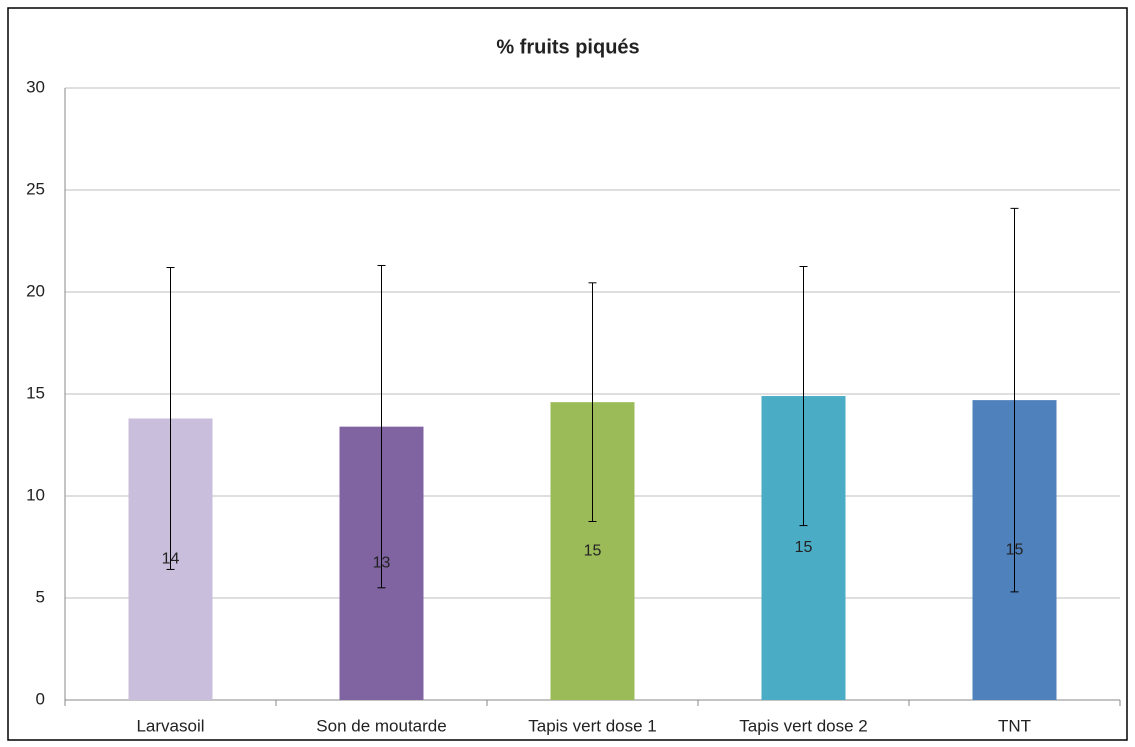 The image size is (1135, 747). Describe the element at coordinates (171, 558) in the screenshot. I see `data-label: 14` at that location.